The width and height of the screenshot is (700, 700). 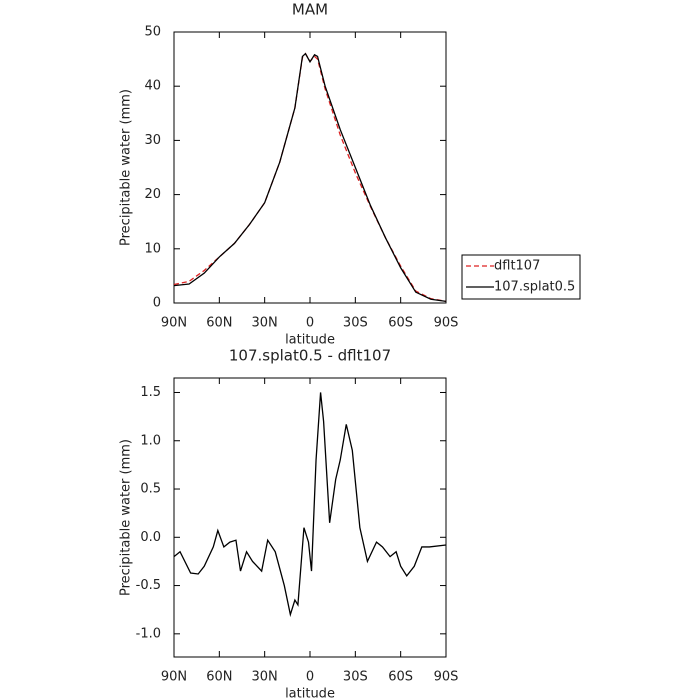 What do you see at coordinates (517, 266) in the screenshot?
I see `legend-label: dflt107` at bounding box center [517, 266].